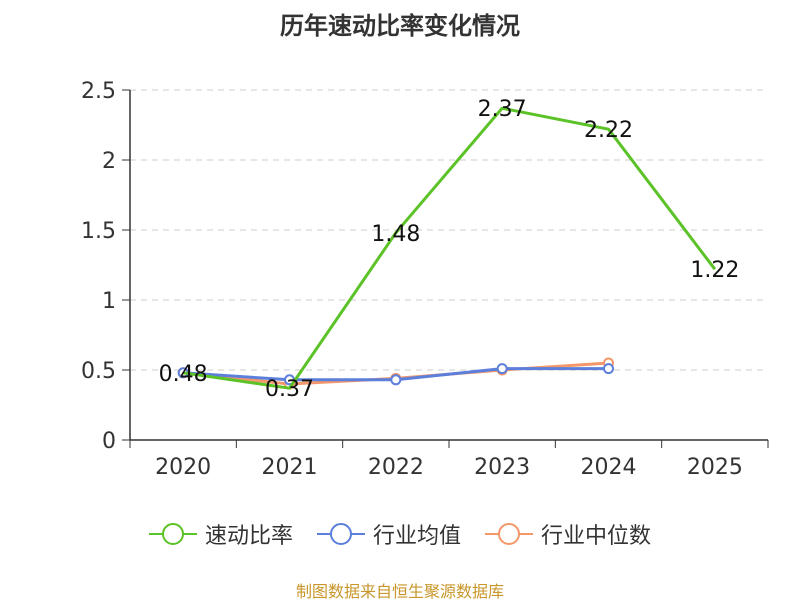 The image size is (800, 602). I want to click on x-tick-label: 2022, so click(396, 467).